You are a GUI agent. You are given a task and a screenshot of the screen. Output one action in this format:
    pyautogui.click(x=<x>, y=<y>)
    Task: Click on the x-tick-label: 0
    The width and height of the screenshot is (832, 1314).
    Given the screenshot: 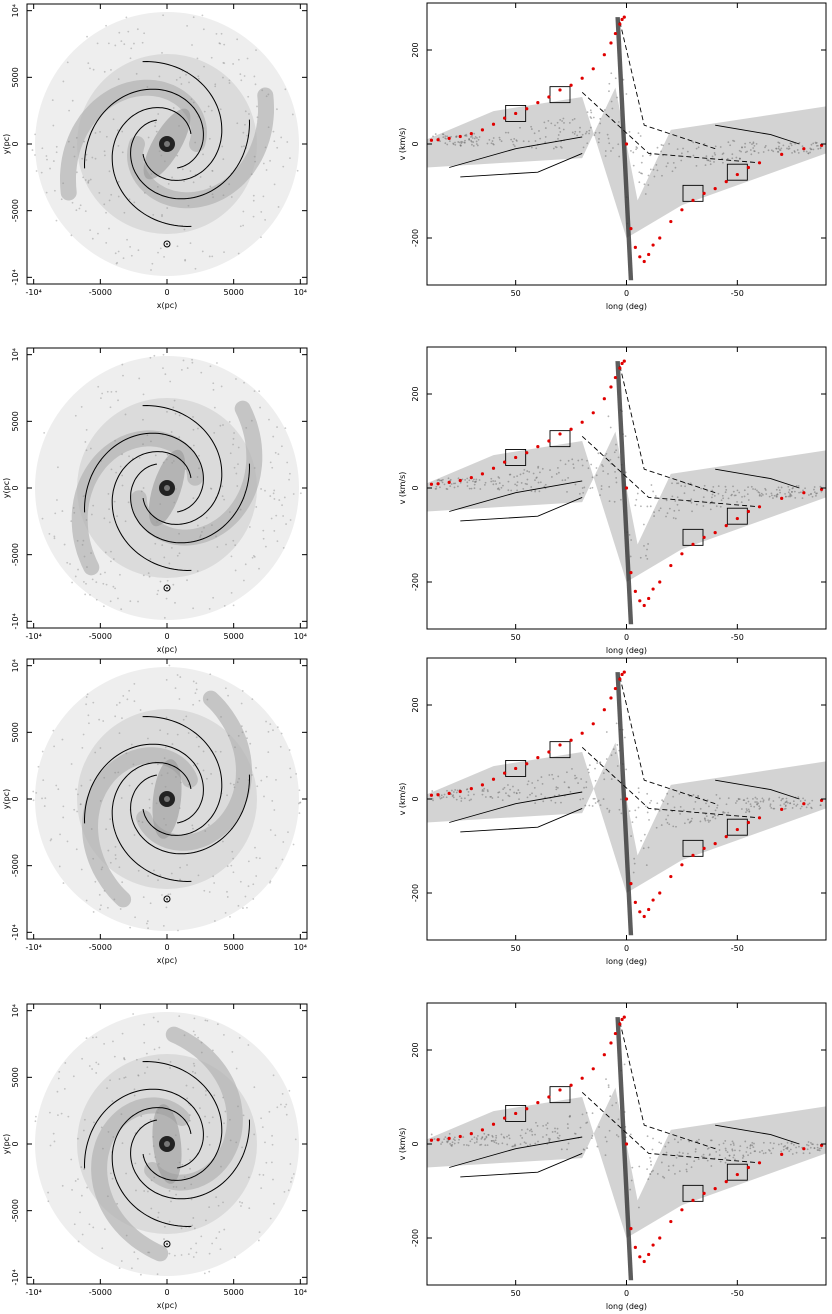 What is the action you would take?
    pyautogui.click(x=626, y=293)
    